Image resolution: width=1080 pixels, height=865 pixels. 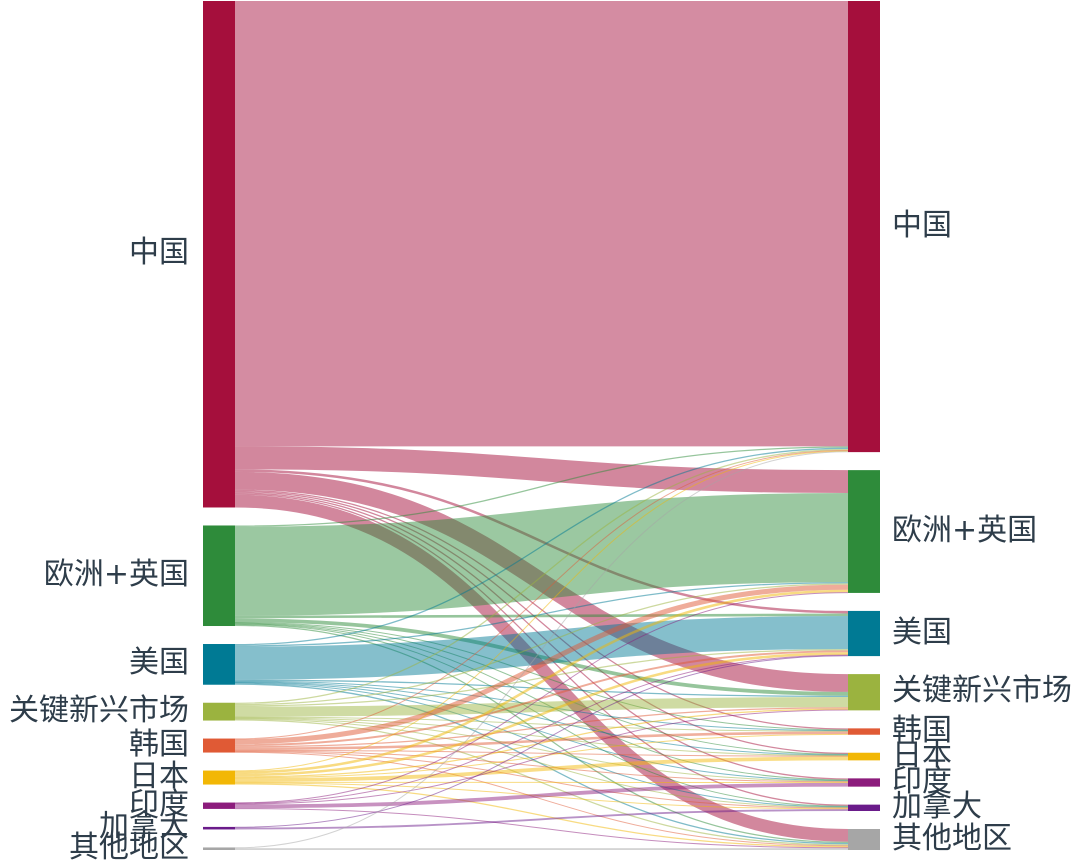 What do you see at coordinates (541, 470) in the screenshot?
I see `link-cn-to-eu` at bounding box center [541, 470].